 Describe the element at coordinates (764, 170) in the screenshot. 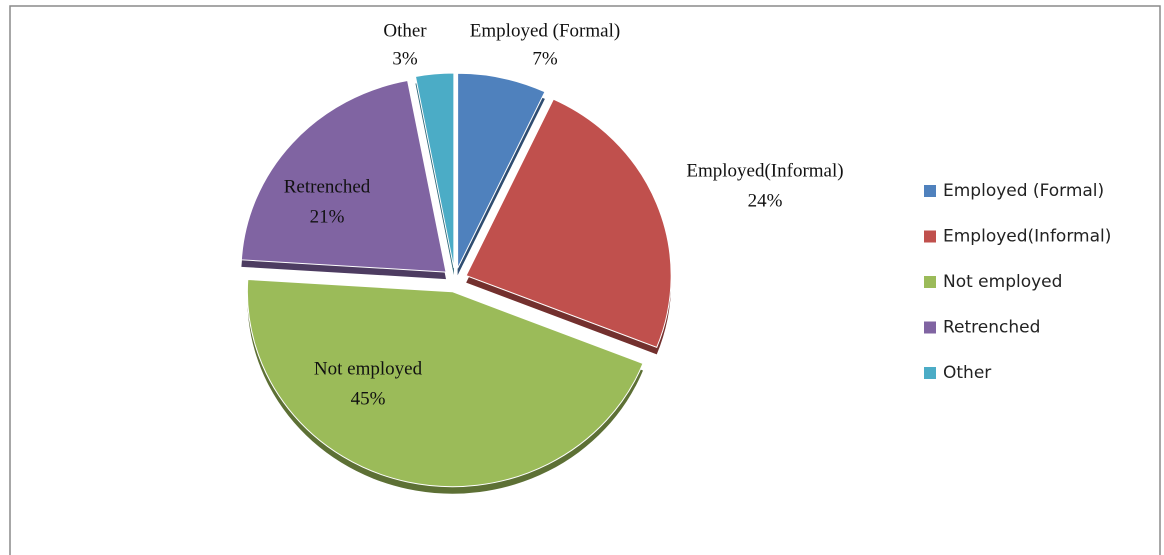

I see `slice-label: Employed(Informal)` at that location.